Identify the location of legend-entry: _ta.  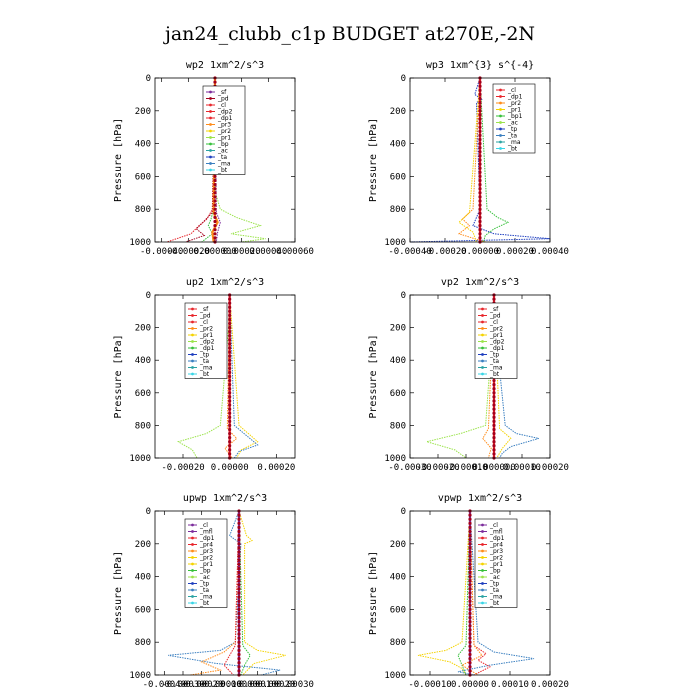
(204, 590).